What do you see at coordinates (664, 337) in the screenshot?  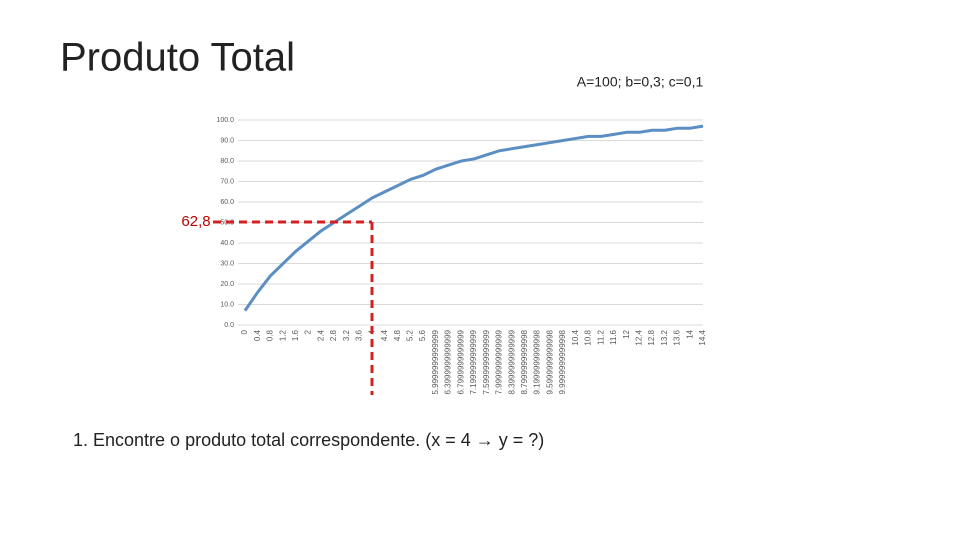 I see `x-tick-label: 13.2` at bounding box center [664, 337].